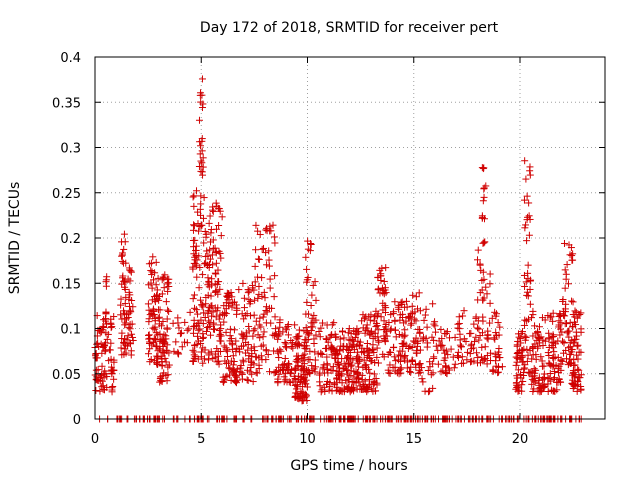 The height and width of the screenshot is (480, 640). Describe the element at coordinates (520, 439) in the screenshot. I see `x-tick-label: 20` at that location.